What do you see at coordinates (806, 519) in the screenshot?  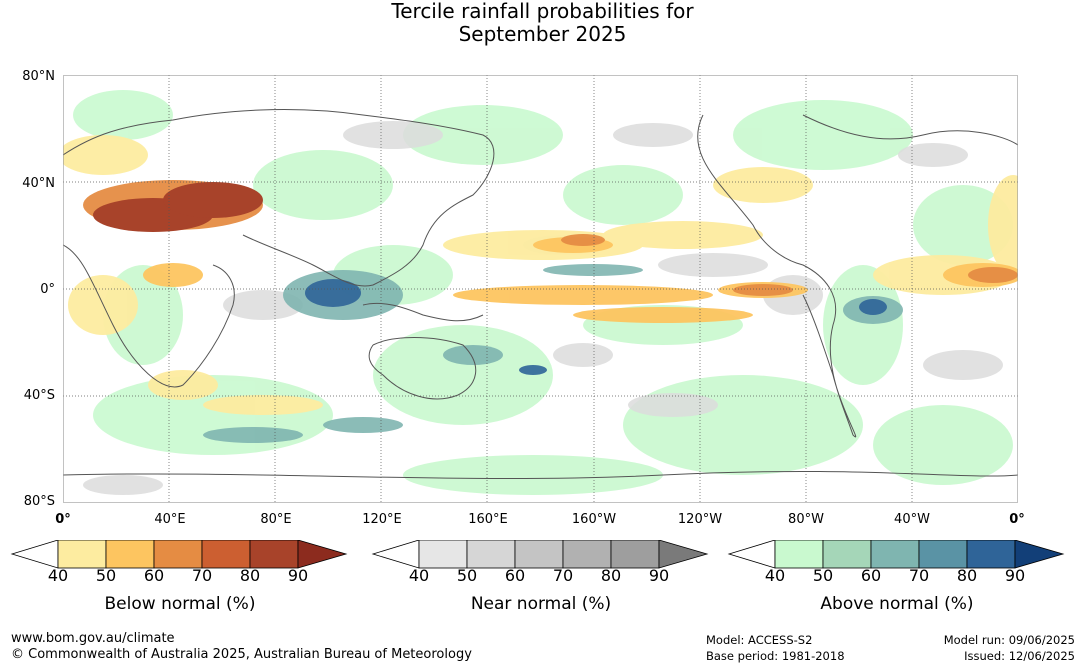 I see `lon-label-80w: 80°W` at bounding box center [806, 519].